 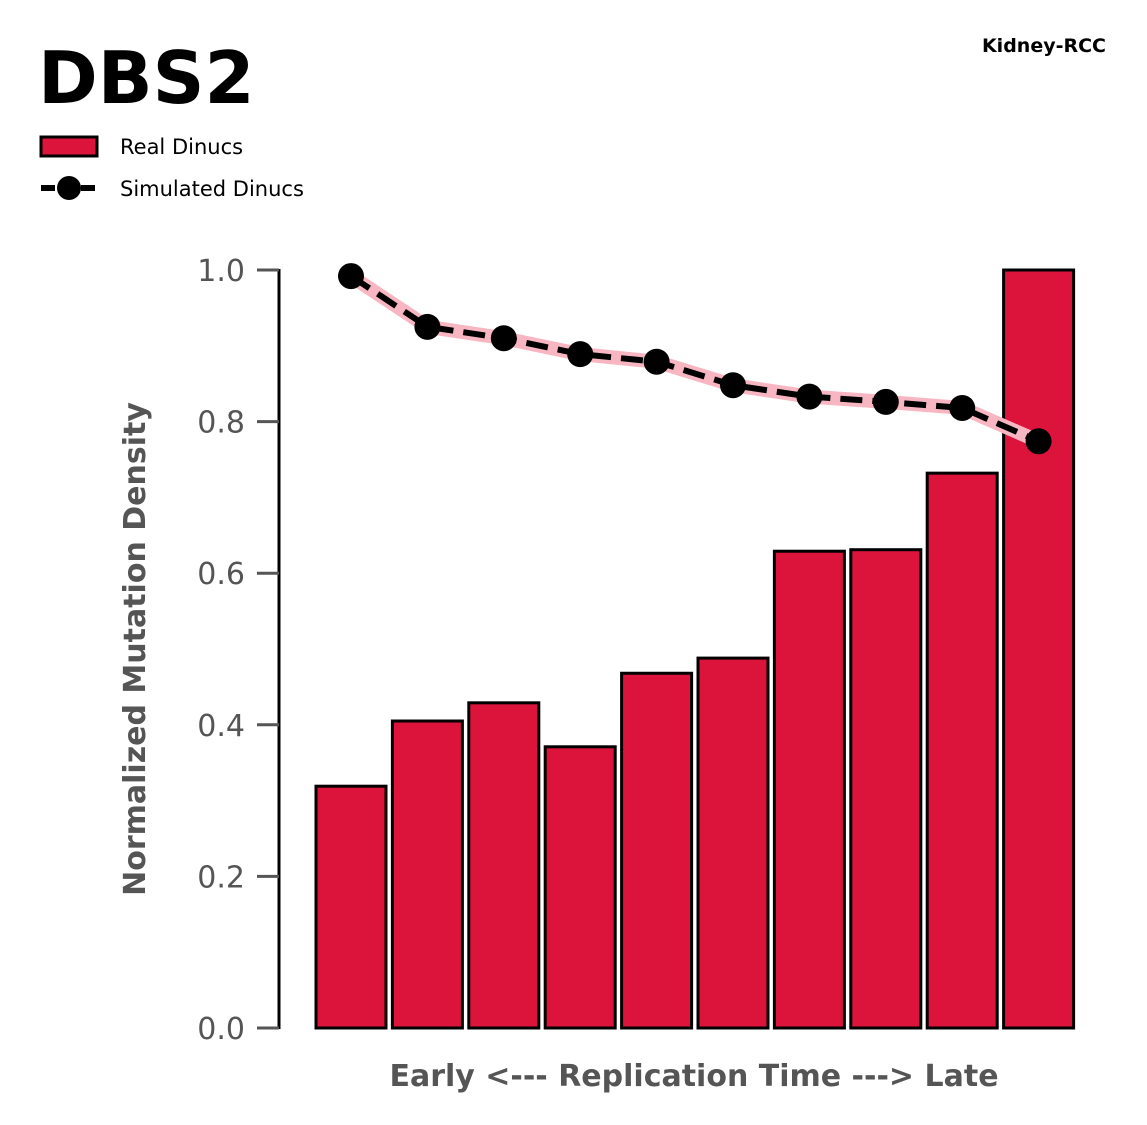 I want to click on chart-title: DBS2, so click(x=146, y=78).